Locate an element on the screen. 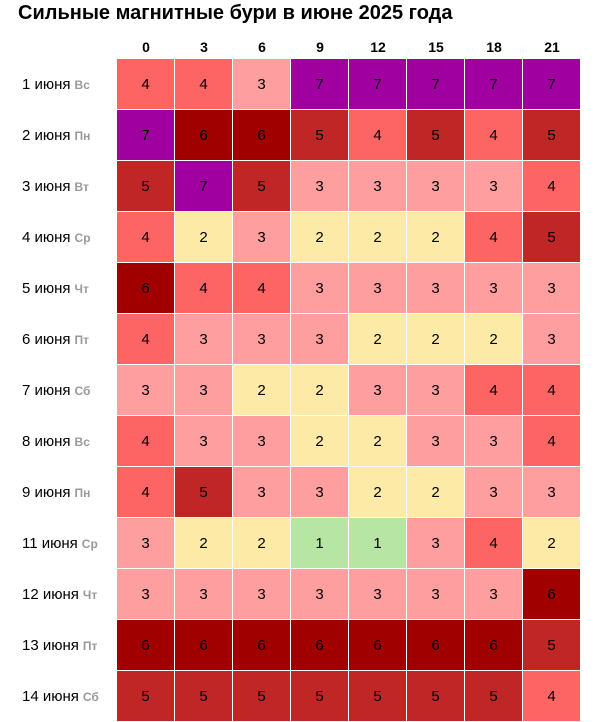 This screenshot has width=598, height=722. hour-label: 21 is located at coordinates (552, 47).